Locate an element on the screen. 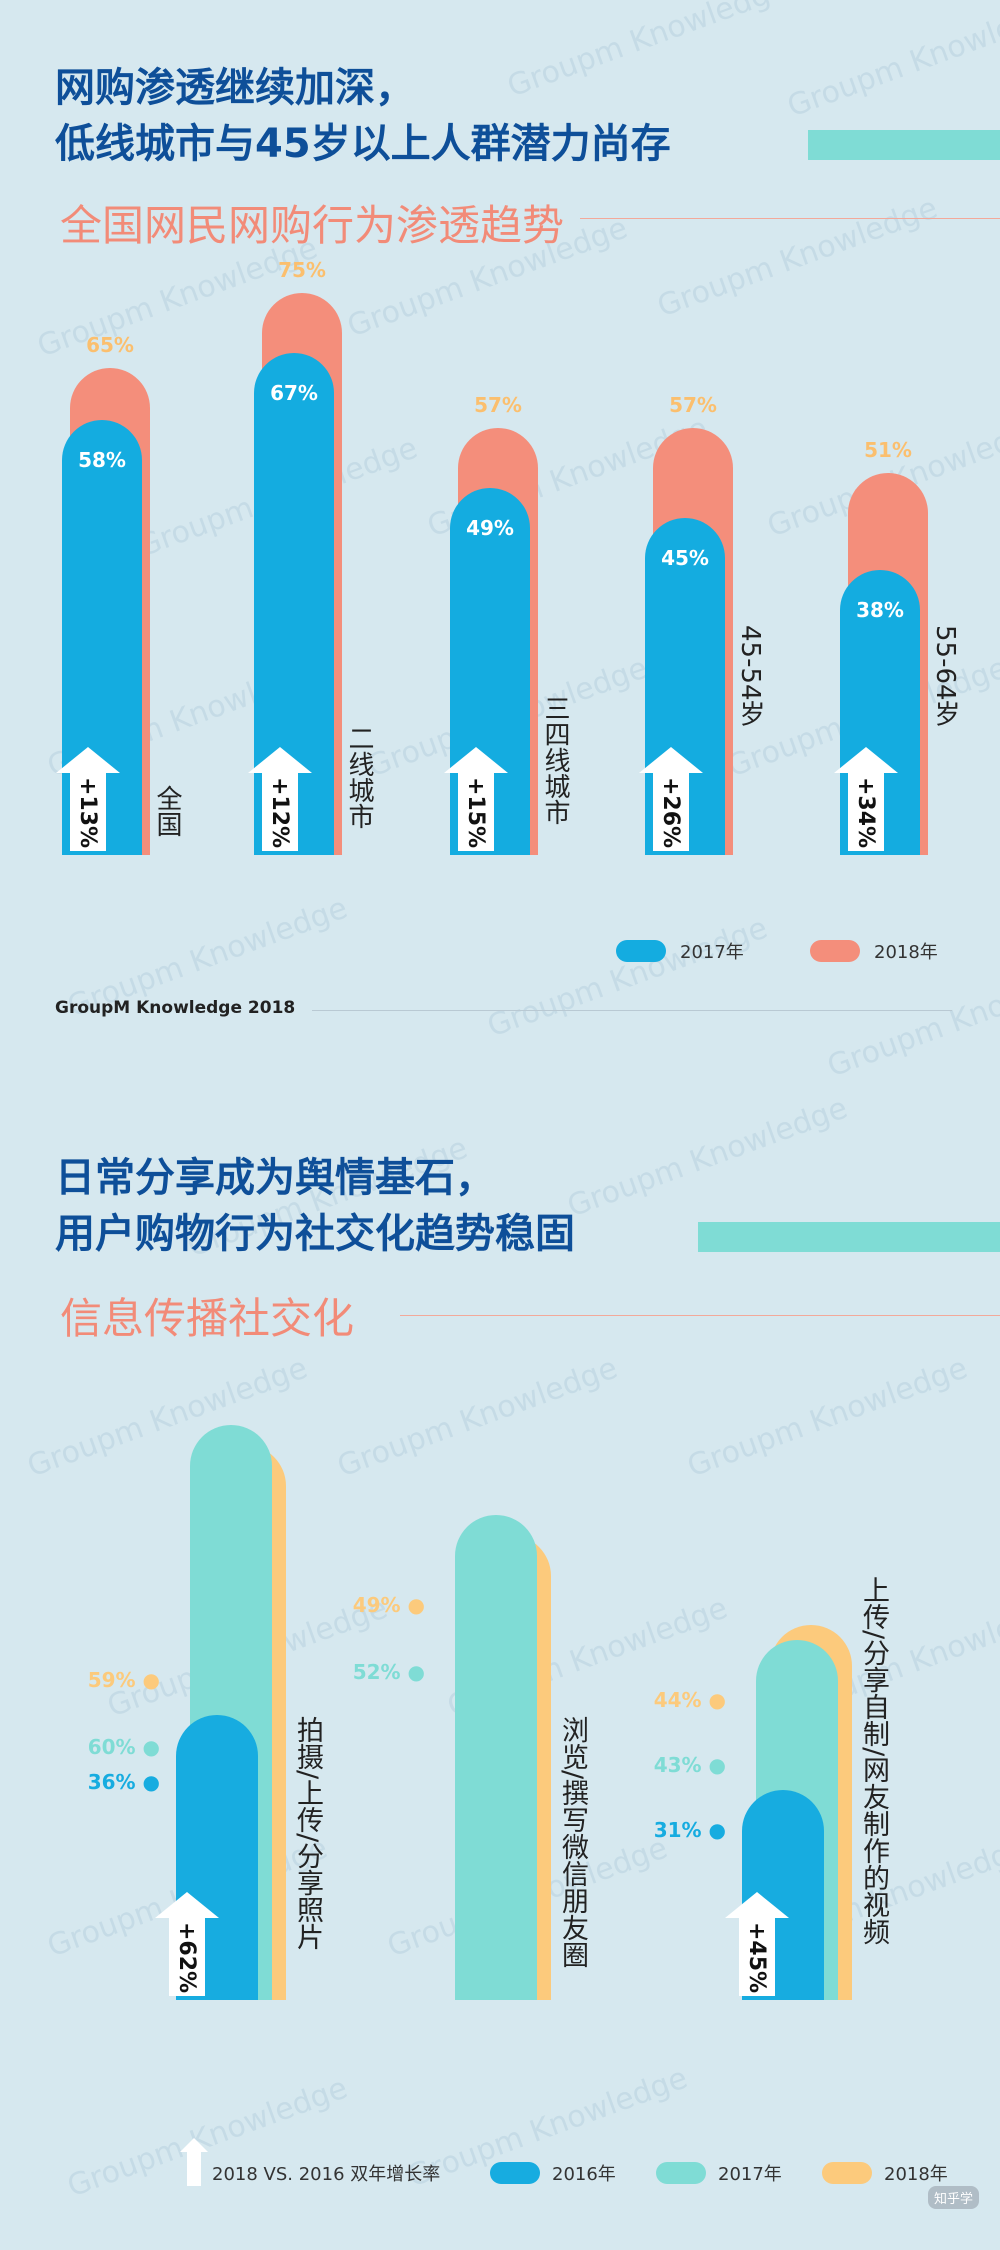  growth-arrow: +12% is located at coordinates (280, 799).